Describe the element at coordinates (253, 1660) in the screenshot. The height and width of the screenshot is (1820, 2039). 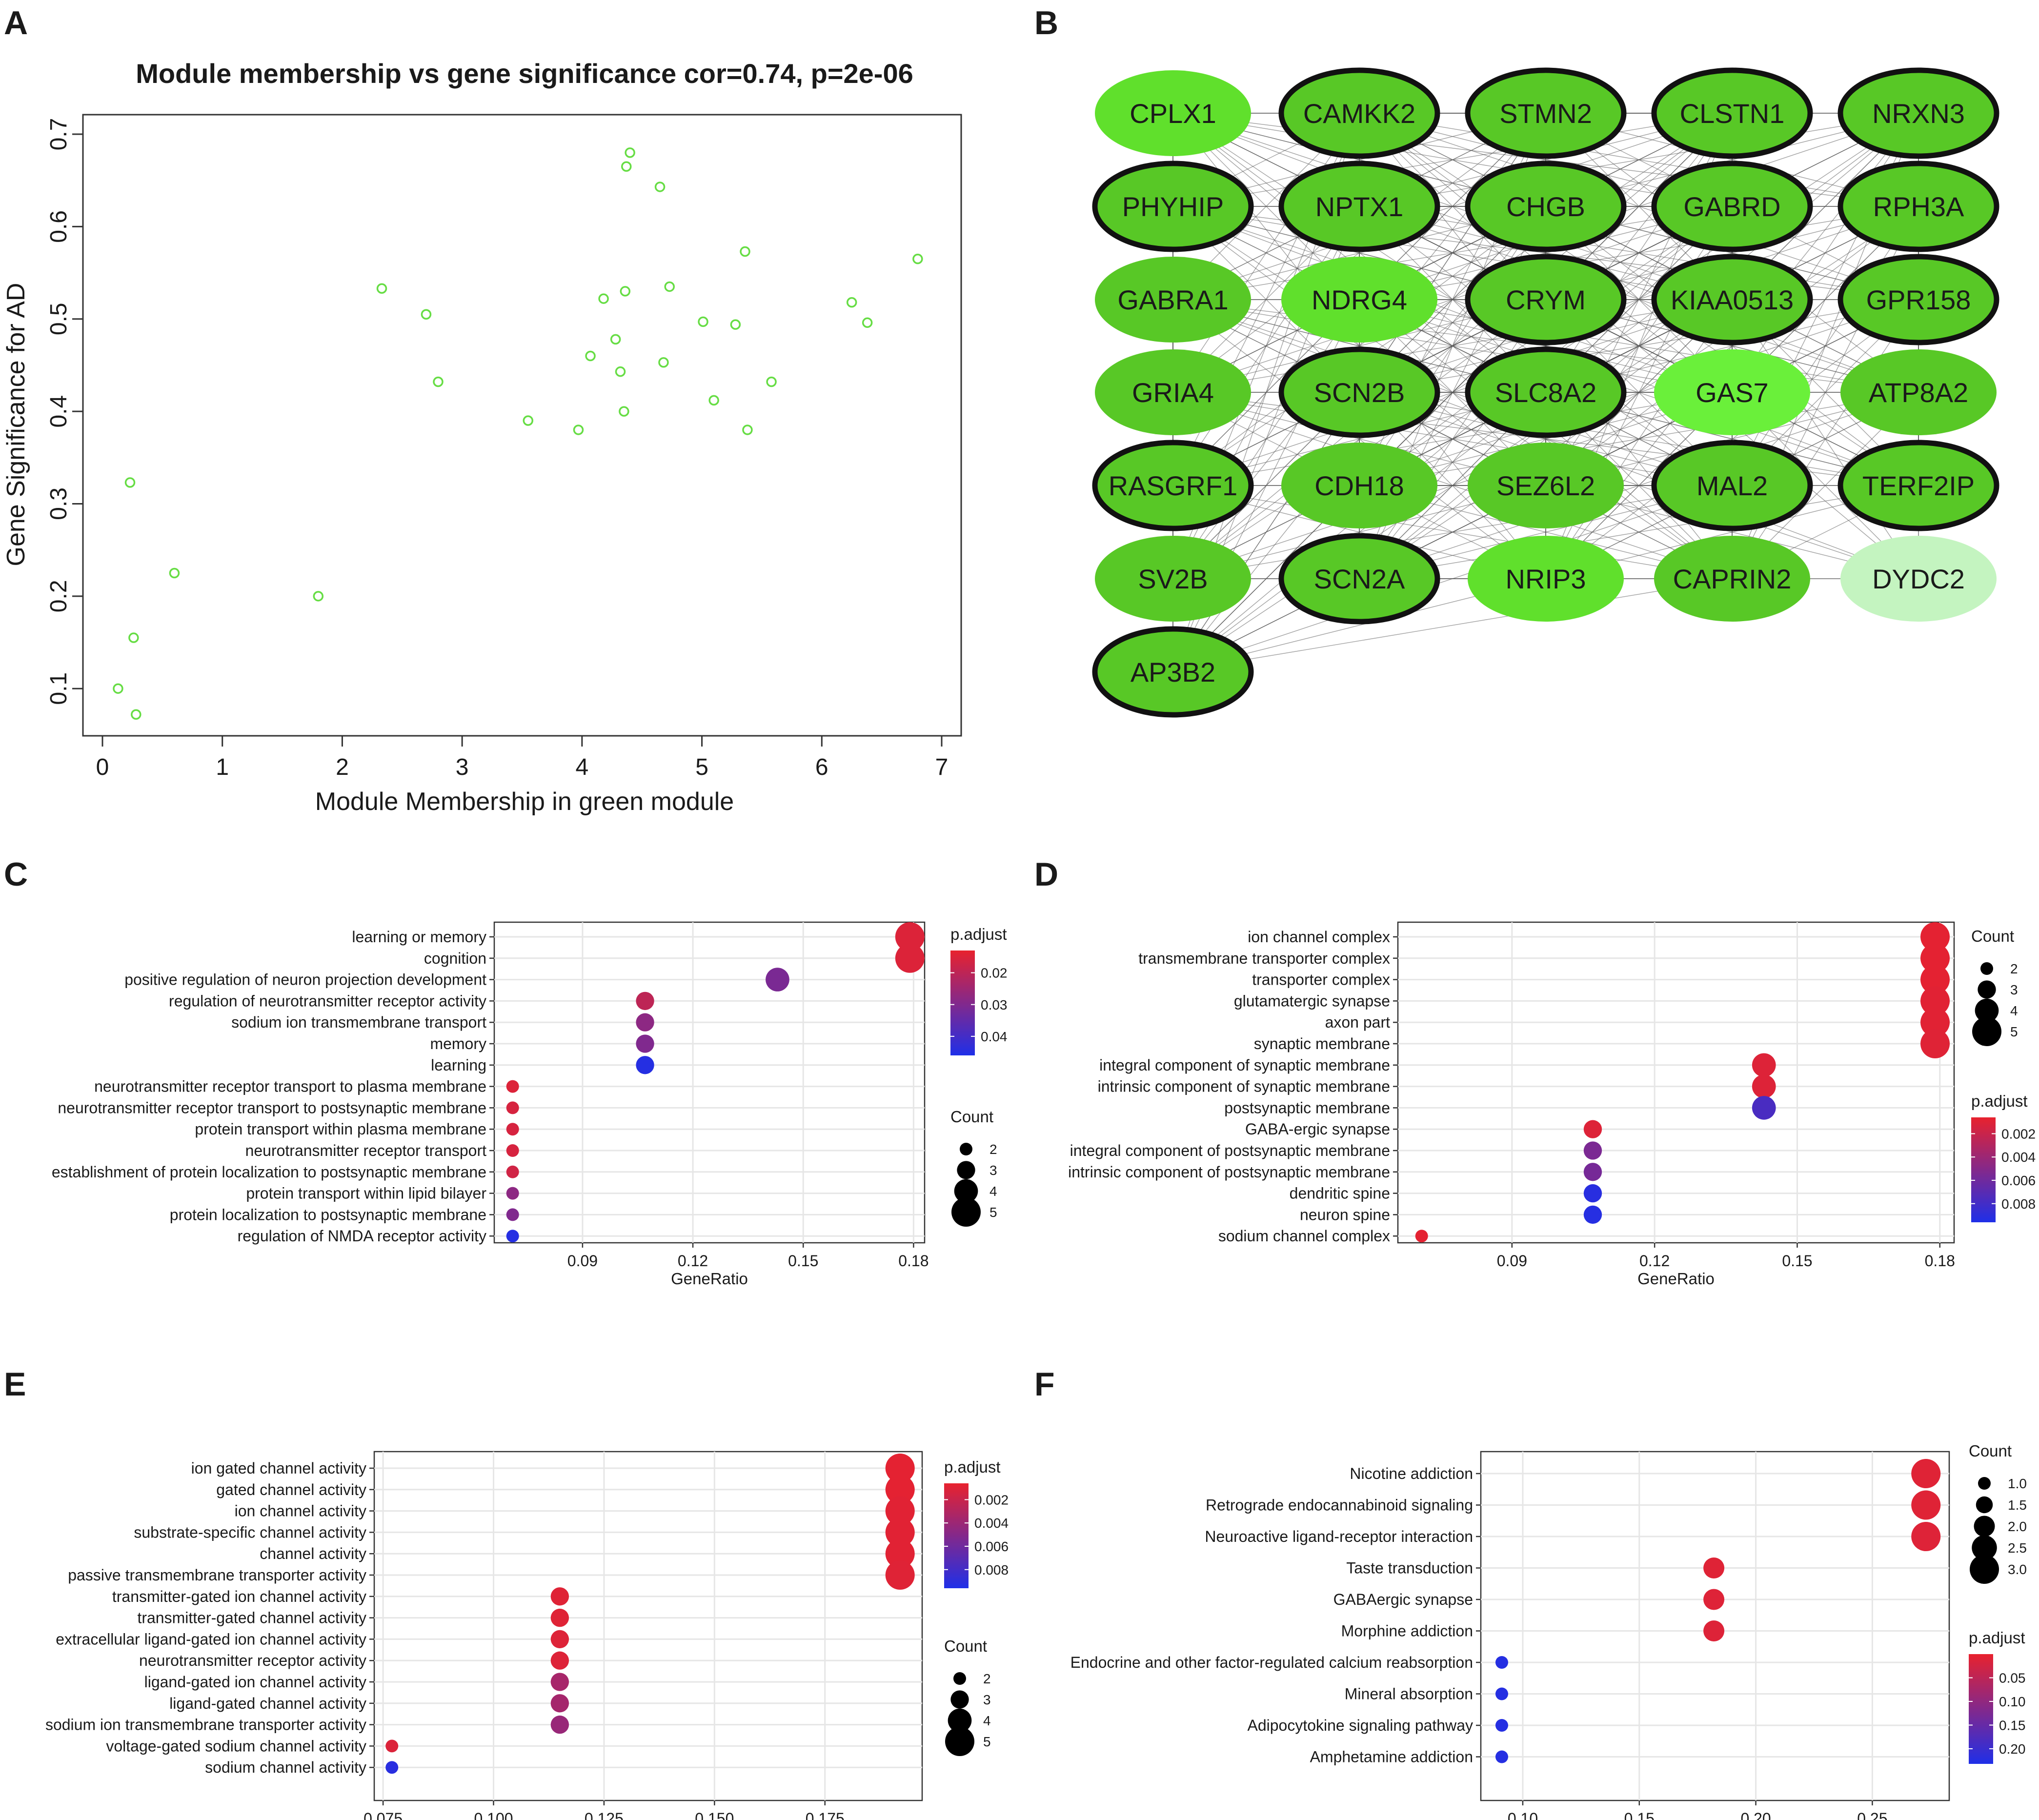
I see `term-label: neurotransmitter receptor activity` at that location.